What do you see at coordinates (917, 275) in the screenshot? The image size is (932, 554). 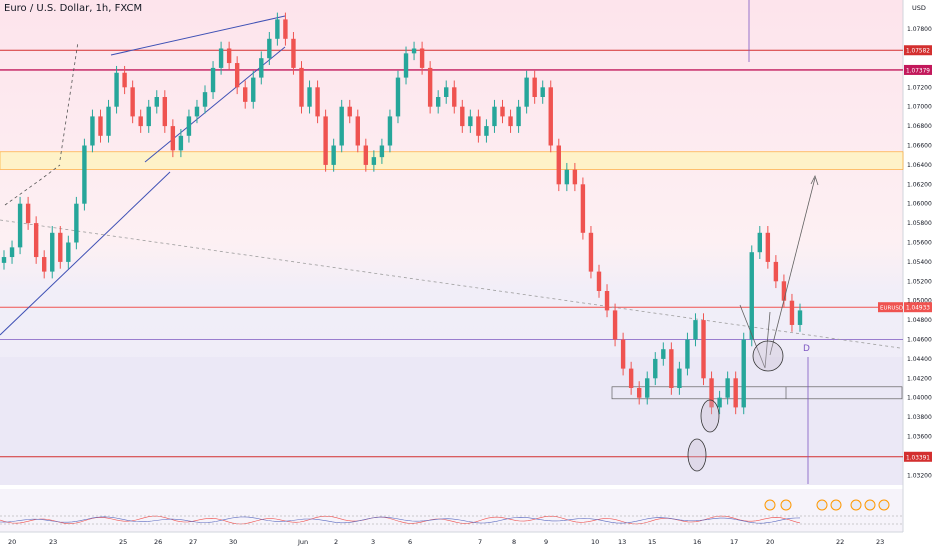 I see `price-axis-panel` at bounding box center [917, 275].